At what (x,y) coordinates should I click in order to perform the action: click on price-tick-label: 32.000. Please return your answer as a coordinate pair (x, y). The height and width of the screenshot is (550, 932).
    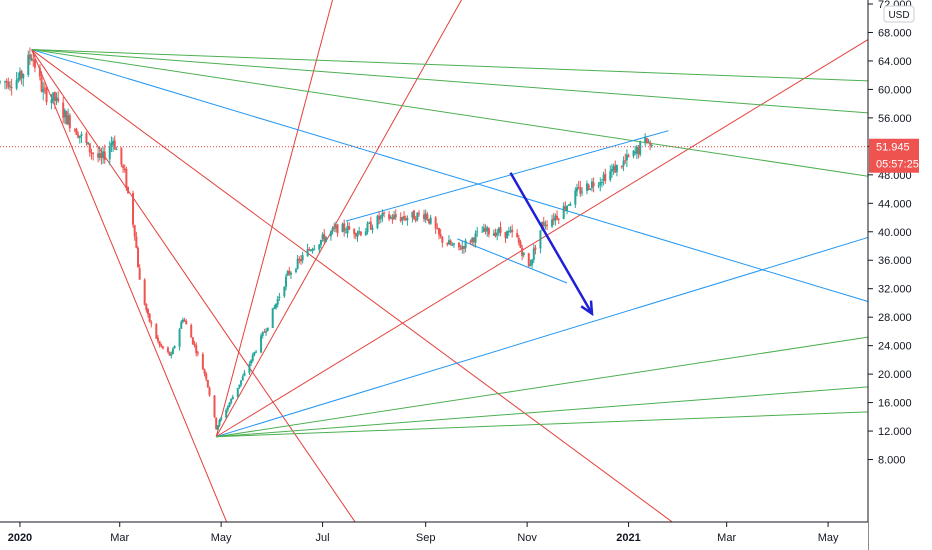
    Looking at the image, I should click on (895, 290).